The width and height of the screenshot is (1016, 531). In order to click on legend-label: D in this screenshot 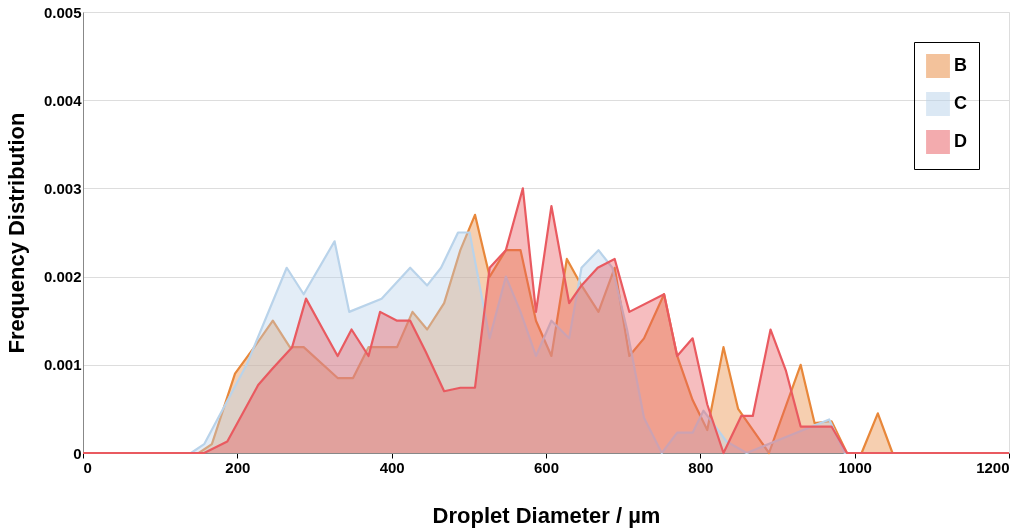, I will do `click(960, 141)`.